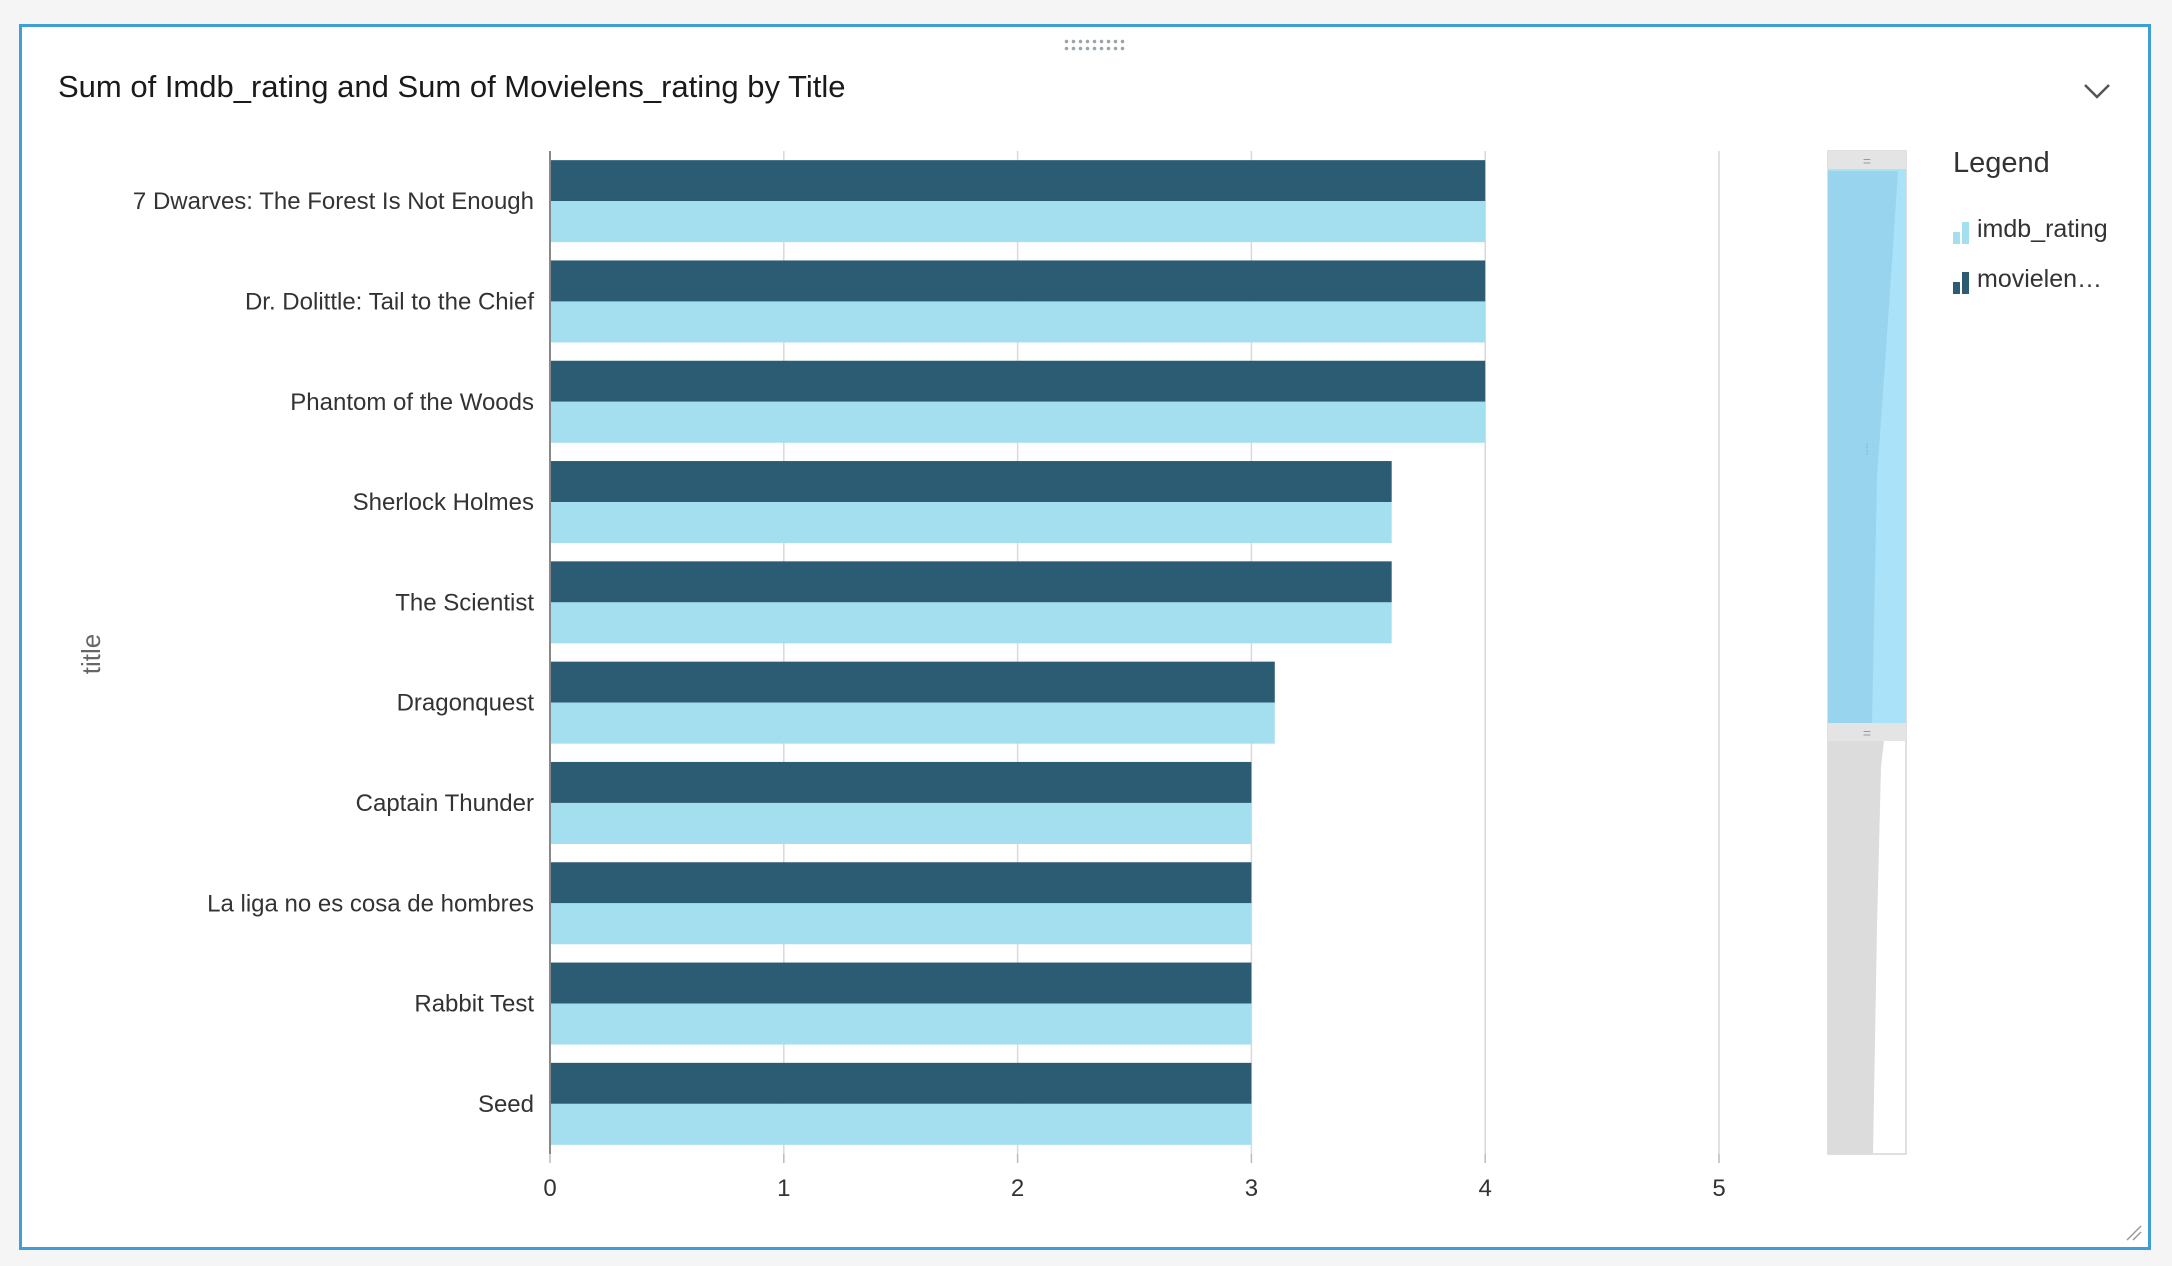  What do you see at coordinates (783, 1188) in the screenshot?
I see `x-tick-label: 1` at bounding box center [783, 1188].